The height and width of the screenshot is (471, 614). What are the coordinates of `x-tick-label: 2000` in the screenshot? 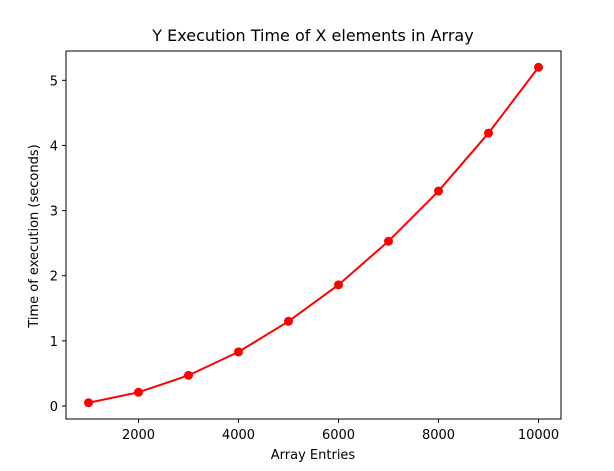 It's located at (138, 435).